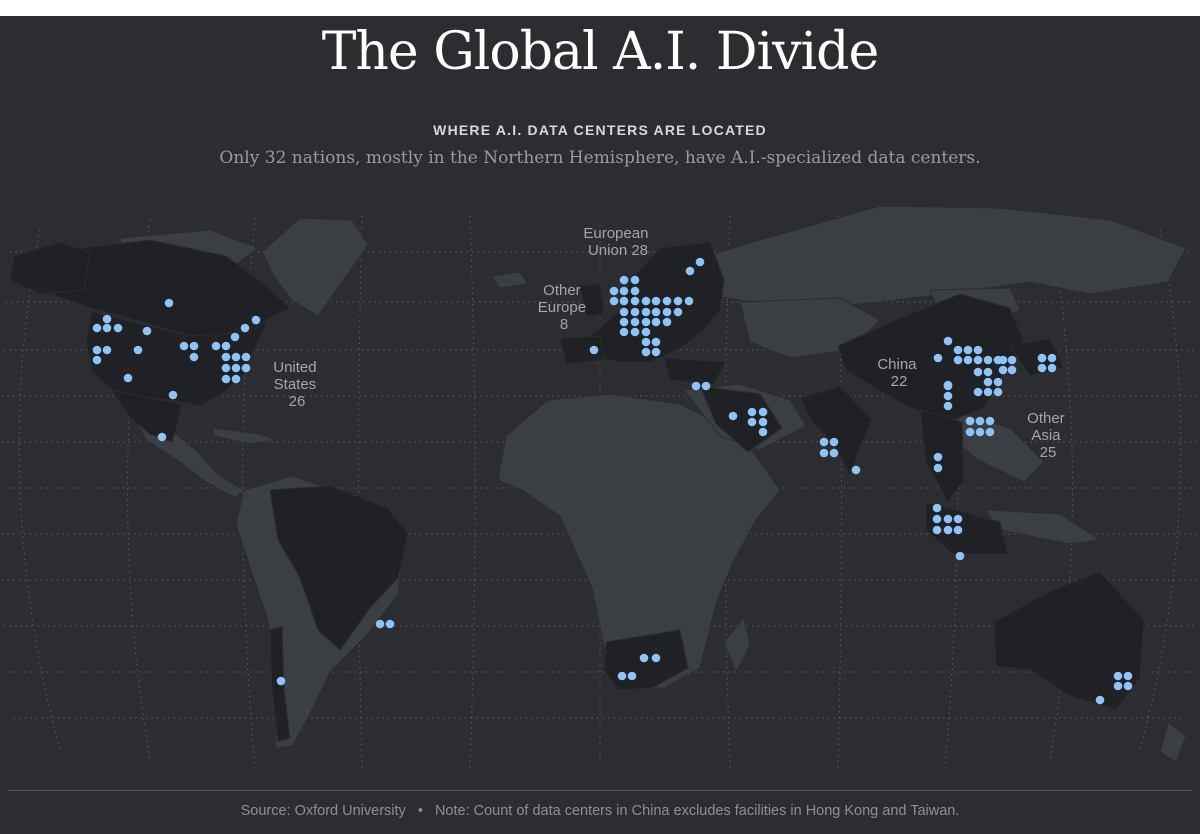 This screenshot has height=834, width=1200. I want to click on label-united-states: United States 26, so click(297, 384).